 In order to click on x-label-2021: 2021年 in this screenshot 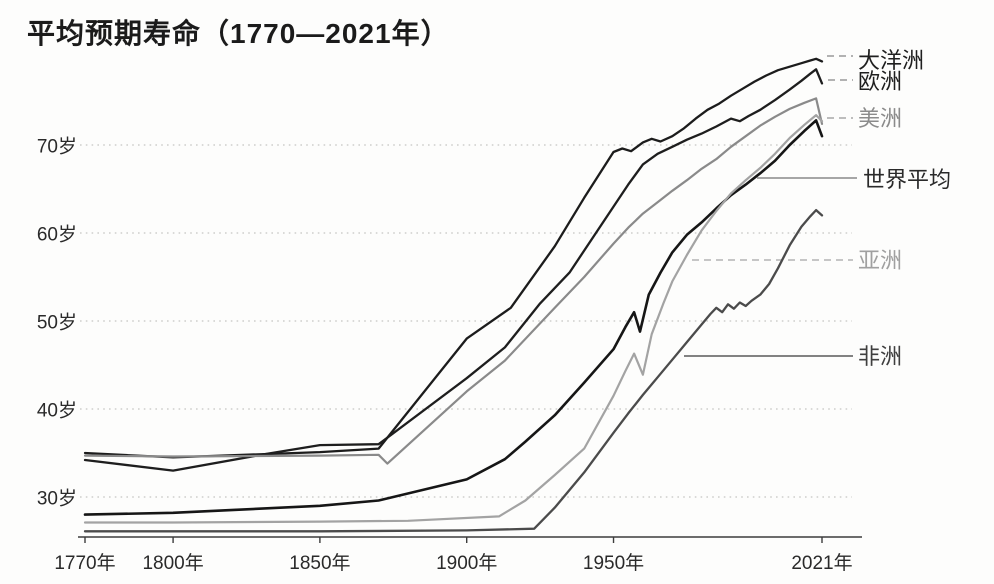, I will do `click(822, 563)`.